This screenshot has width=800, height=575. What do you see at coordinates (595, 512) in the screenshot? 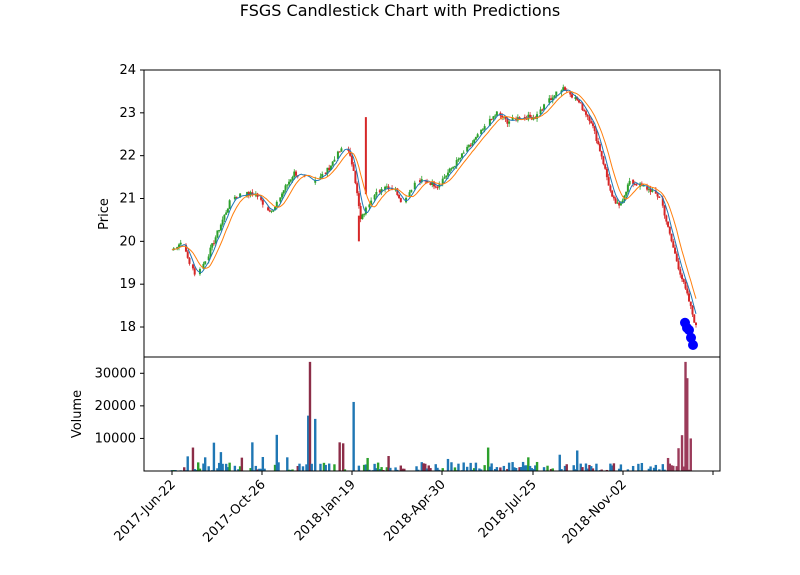
I see `x-tick-label: 2018-Nov-02` at bounding box center [595, 512].